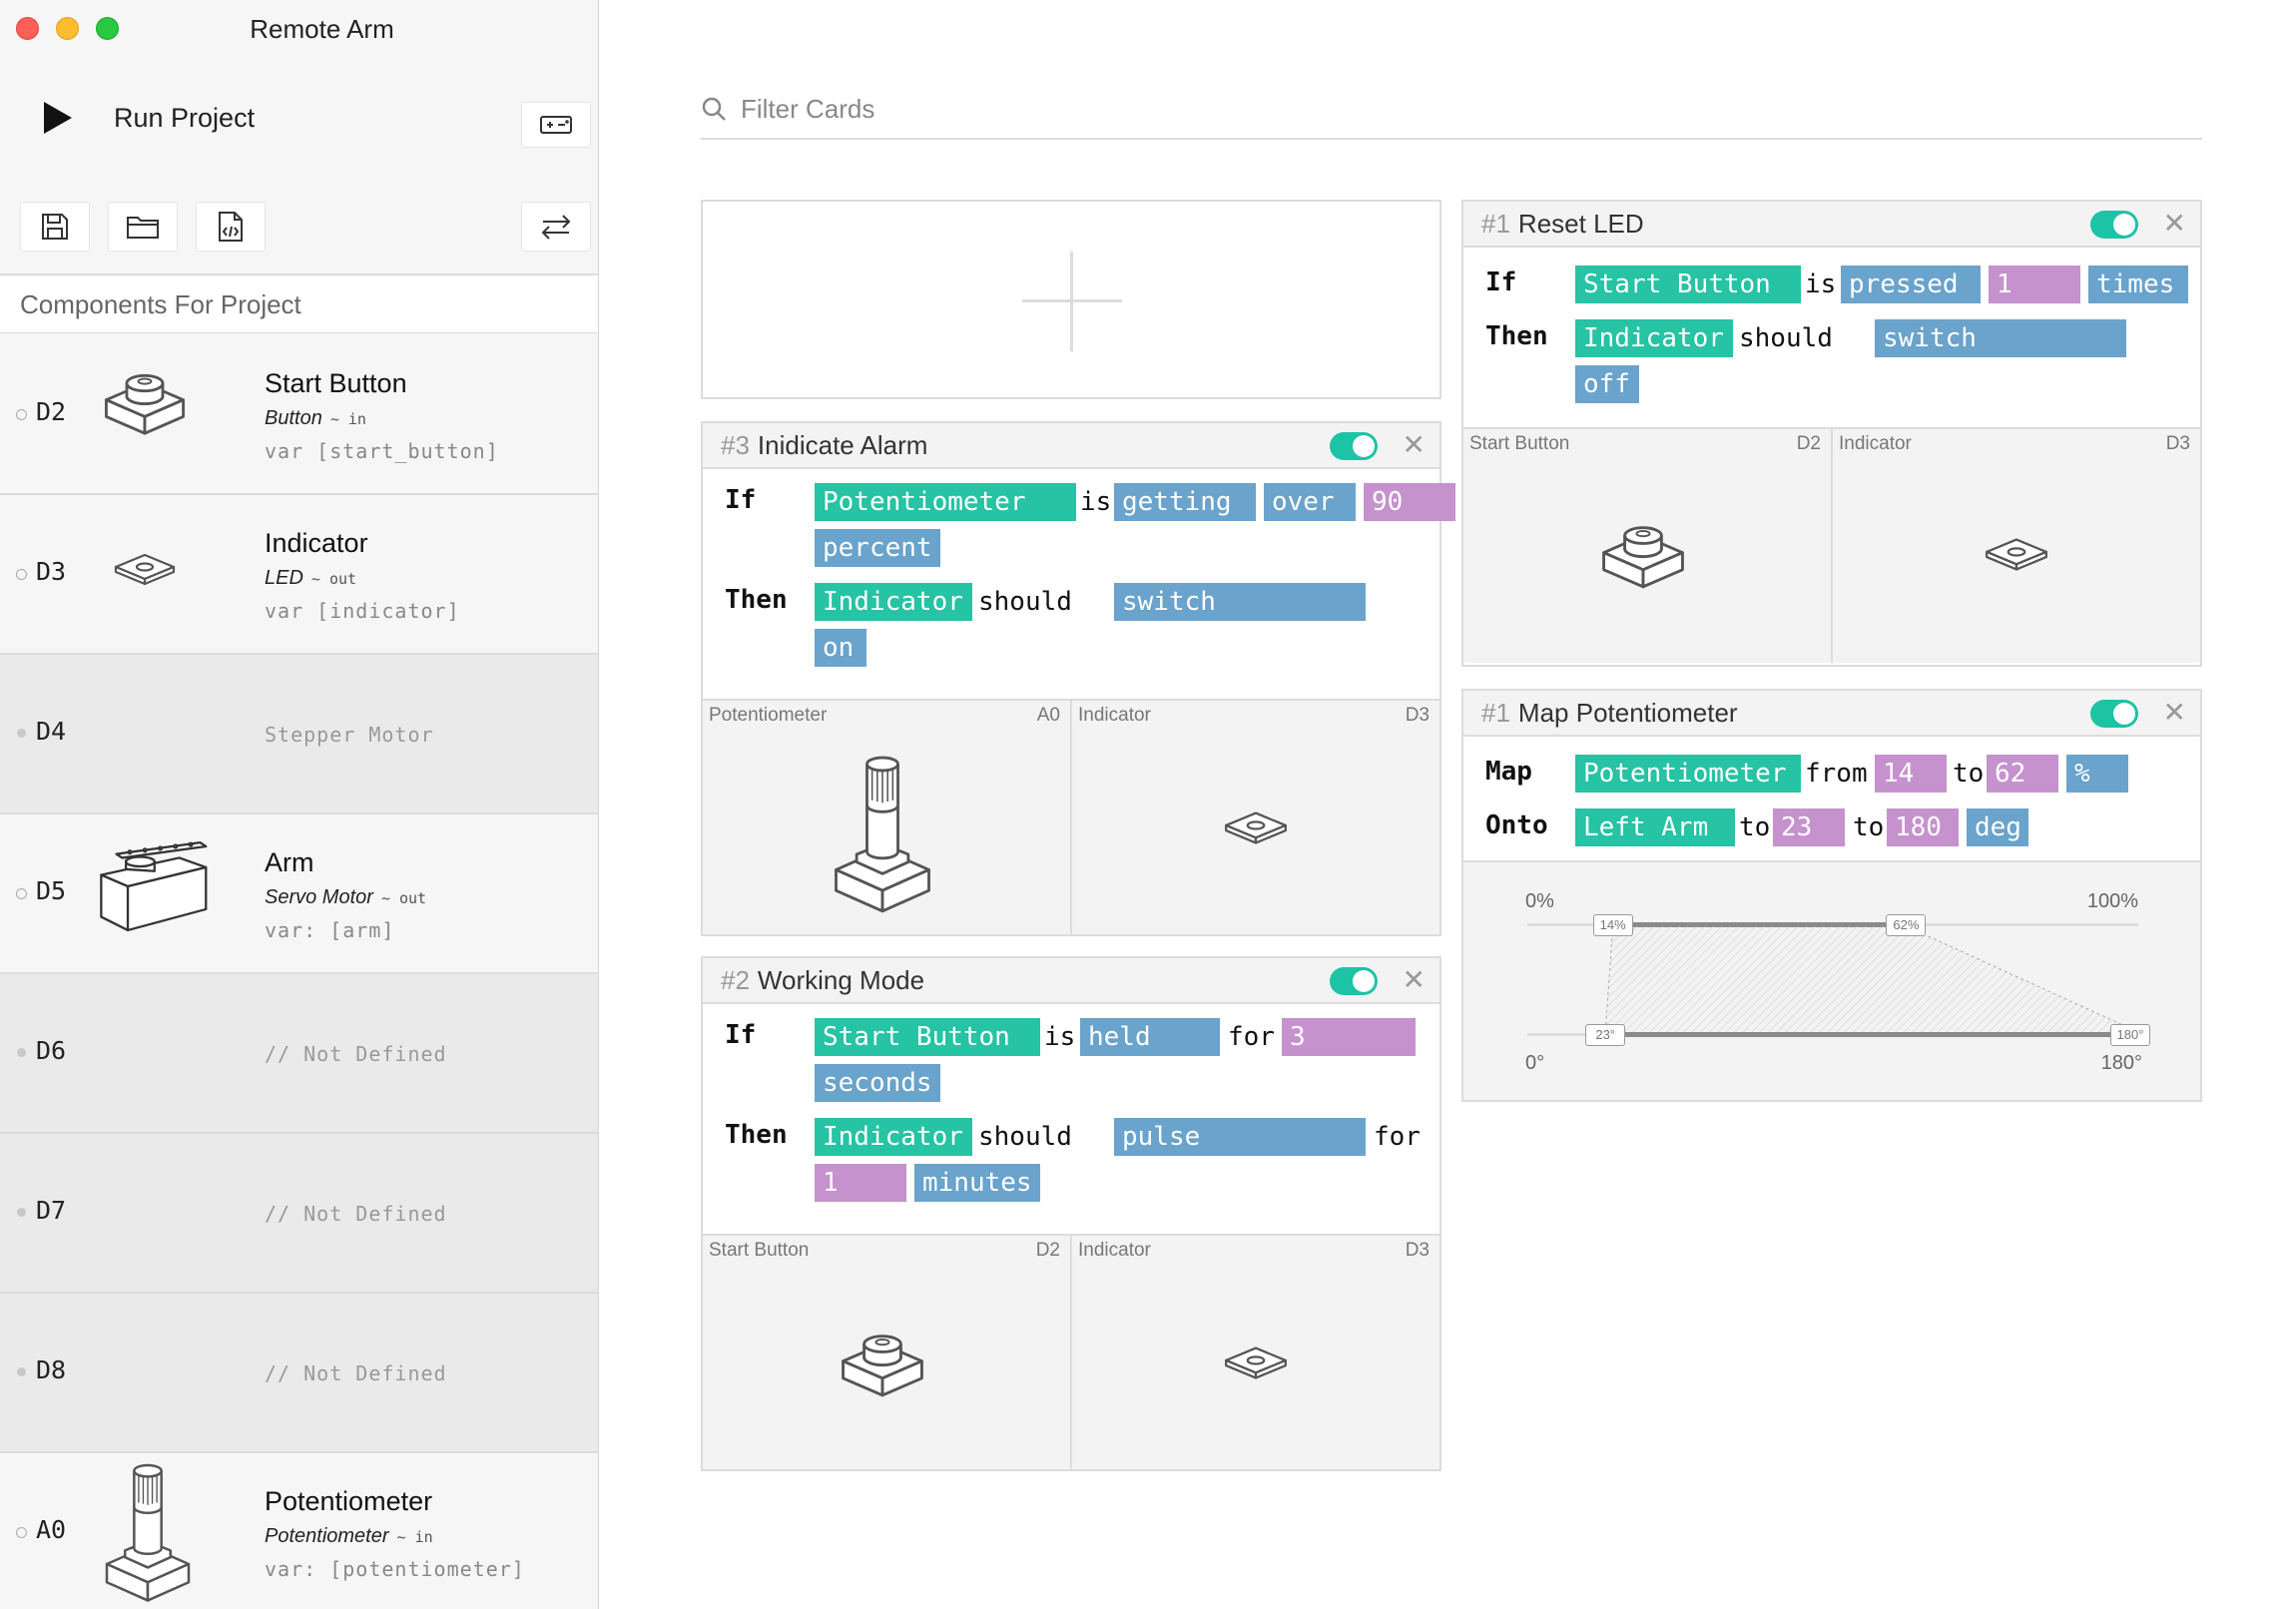  Describe the element at coordinates (299, 575) in the screenshot. I see `pin-row-d3: D3 Indicator LED ~ out var [indicator]` at that location.